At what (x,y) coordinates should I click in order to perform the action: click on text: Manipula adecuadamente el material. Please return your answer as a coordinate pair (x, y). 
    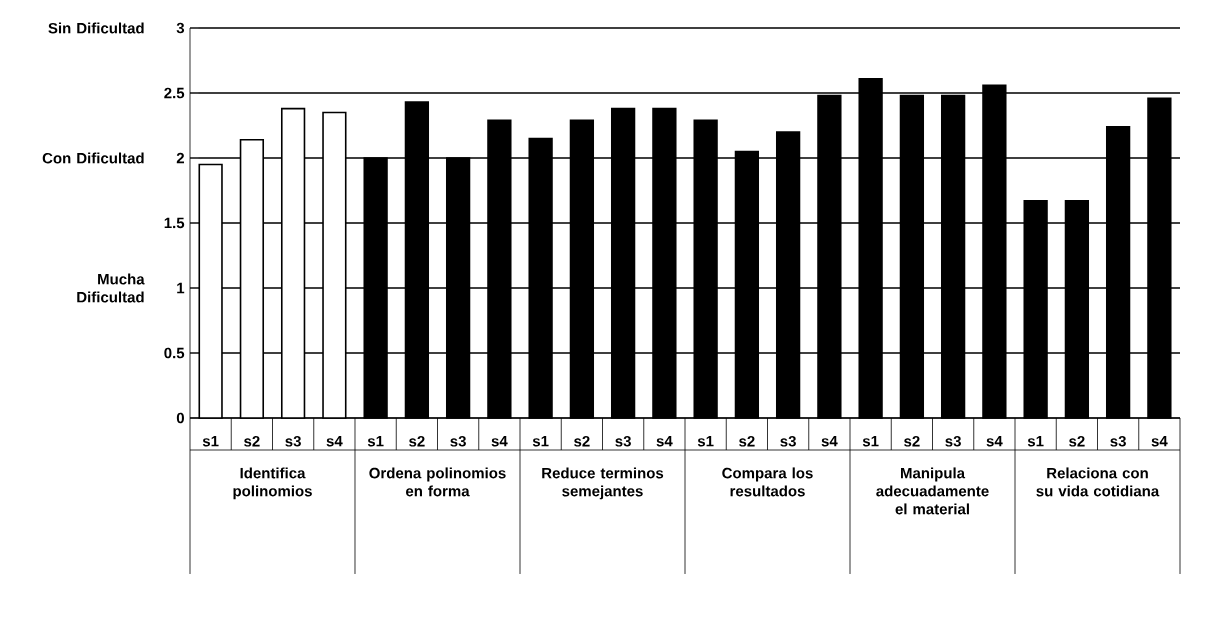
    Looking at the image, I should click on (932, 491).